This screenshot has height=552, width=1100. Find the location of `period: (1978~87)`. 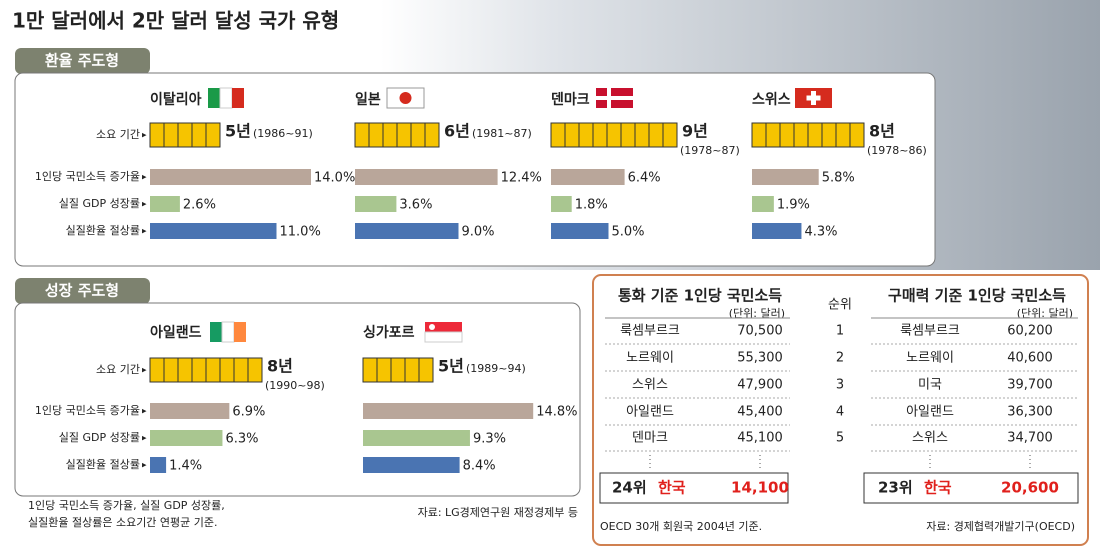

period: (1978~87) is located at coordinates (710, 150).